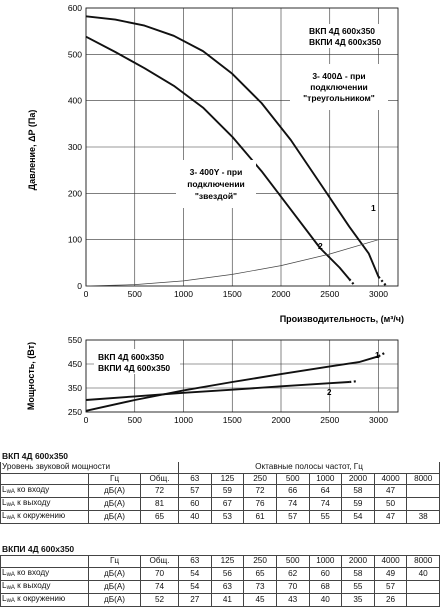 The height and width of the screenshot is (607, 442). I want to click on power-plot-frame, so click(242, 376).